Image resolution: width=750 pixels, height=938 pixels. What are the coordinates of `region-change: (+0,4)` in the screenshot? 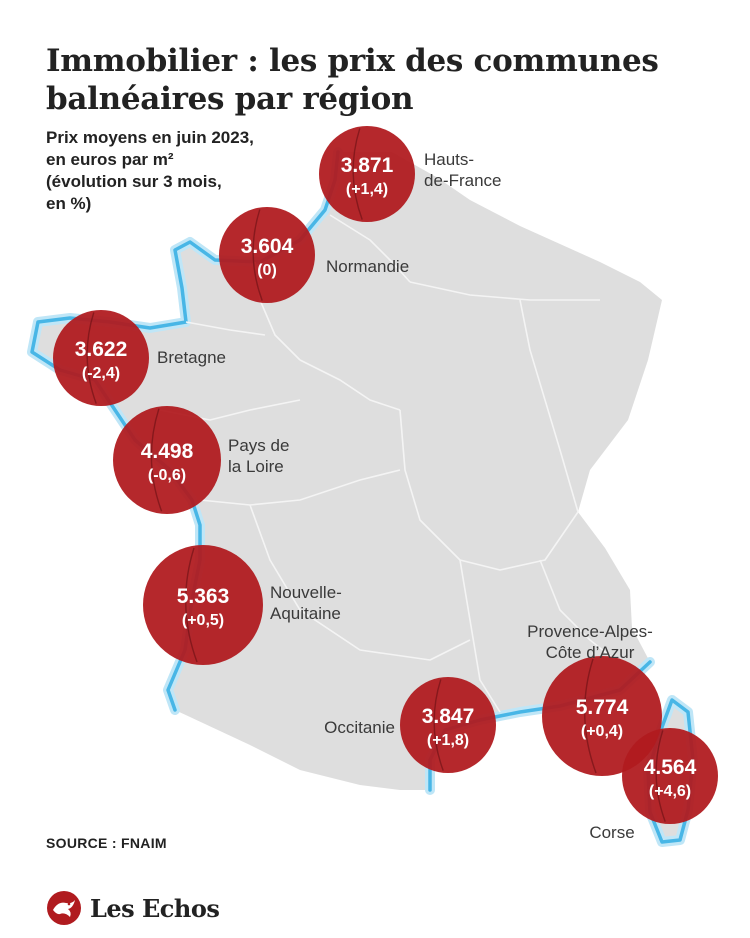 It's located at (602, 731).